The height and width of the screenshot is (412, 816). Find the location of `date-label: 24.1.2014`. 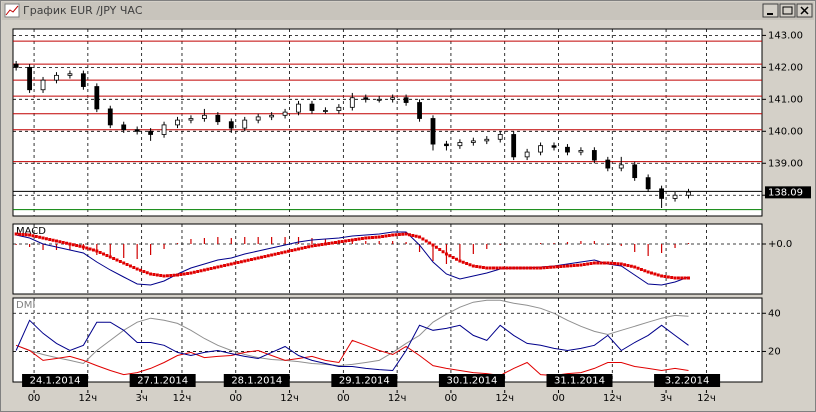

date-label: 24.1.2014 is located at coordinates (55, 381).